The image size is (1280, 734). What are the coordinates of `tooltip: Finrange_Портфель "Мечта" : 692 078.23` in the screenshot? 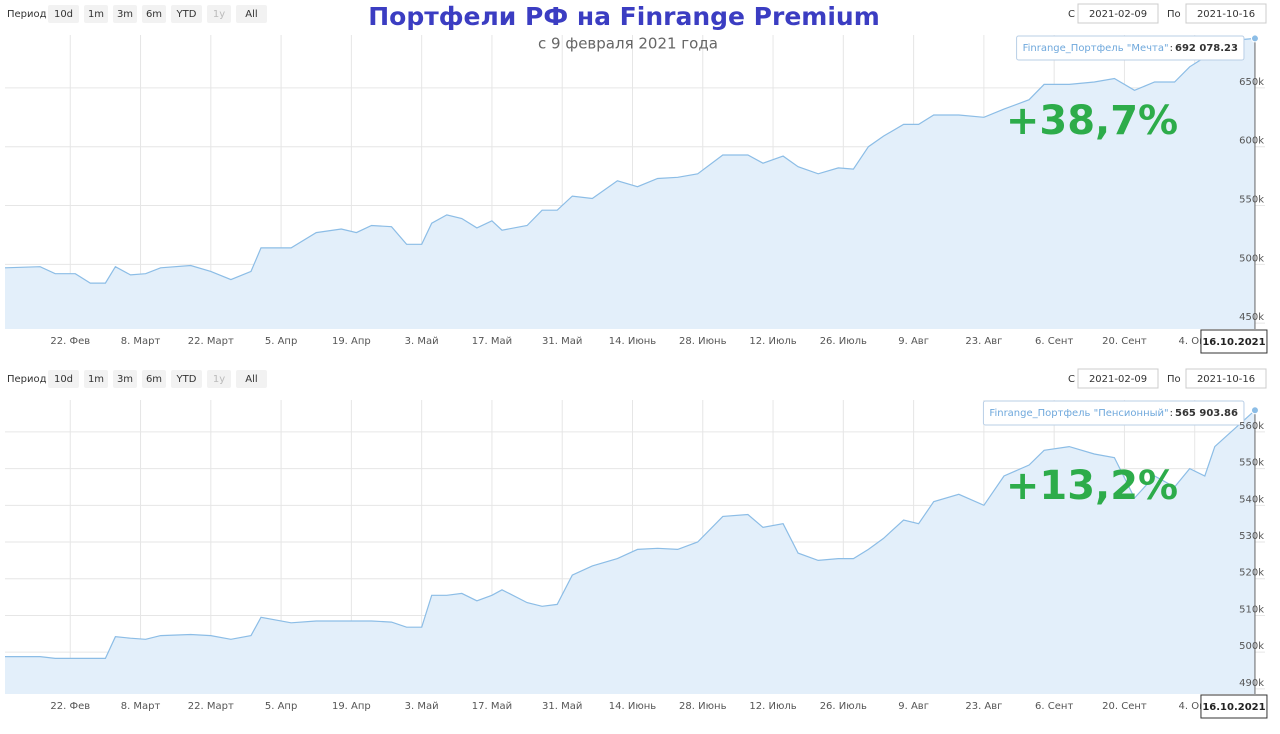 It's located at (1130, 48).